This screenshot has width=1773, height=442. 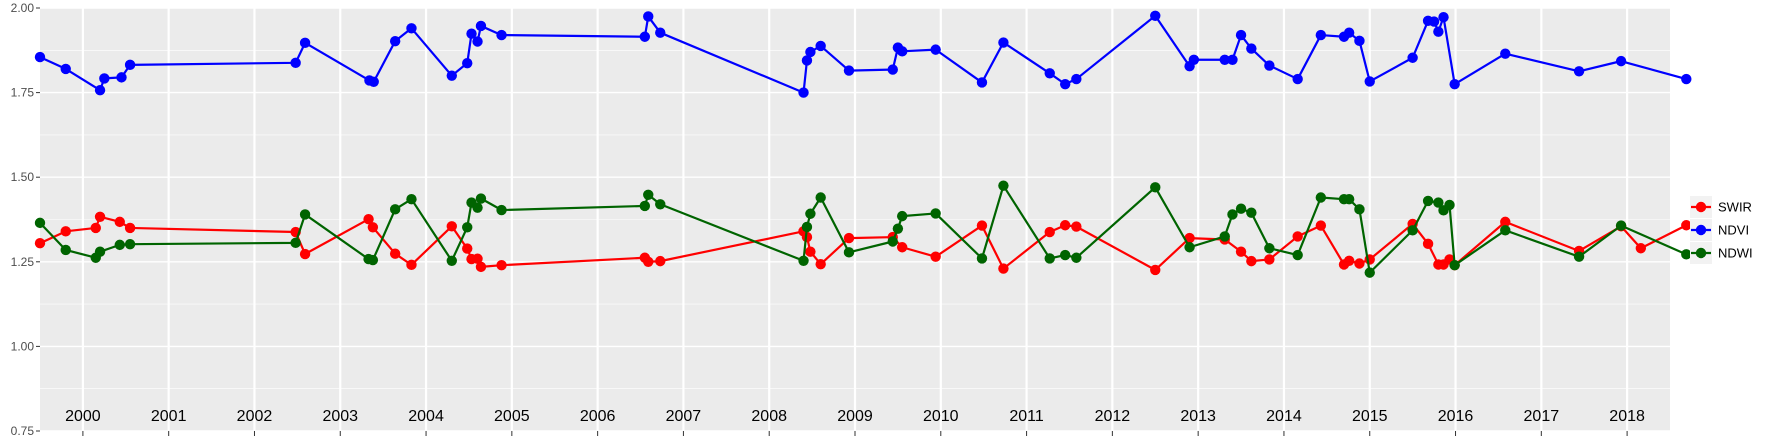 I want to click on y-tick-label: 1.75, so click(x=23, y=93).